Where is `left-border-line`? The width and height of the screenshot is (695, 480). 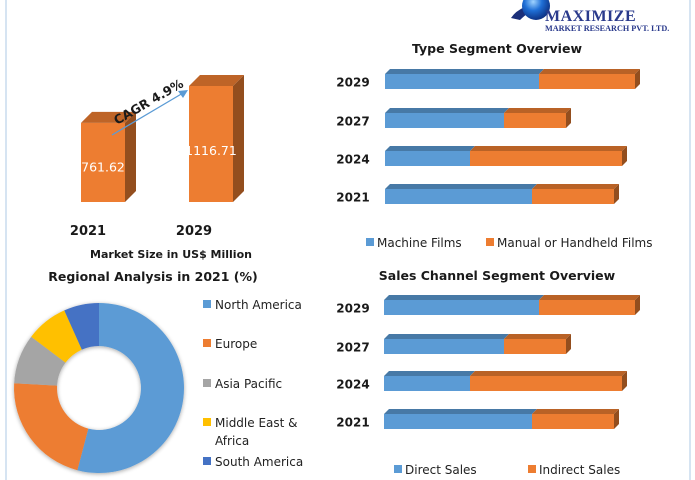
left-border-line is located at coordinates (6, 240).